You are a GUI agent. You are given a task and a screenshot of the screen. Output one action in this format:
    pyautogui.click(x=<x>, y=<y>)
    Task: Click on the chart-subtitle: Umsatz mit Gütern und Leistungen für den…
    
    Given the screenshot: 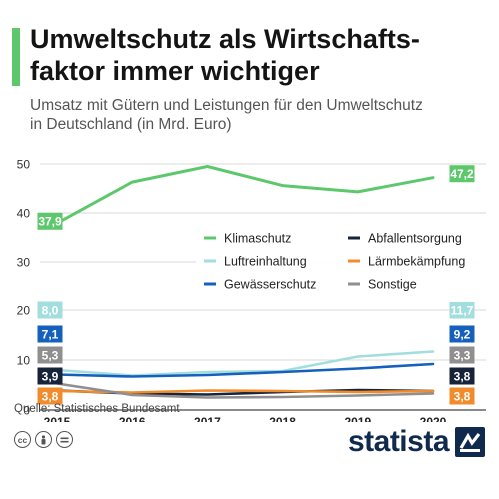 What is the action you would take?
    pyautogui.click(x=260, y=115)
    